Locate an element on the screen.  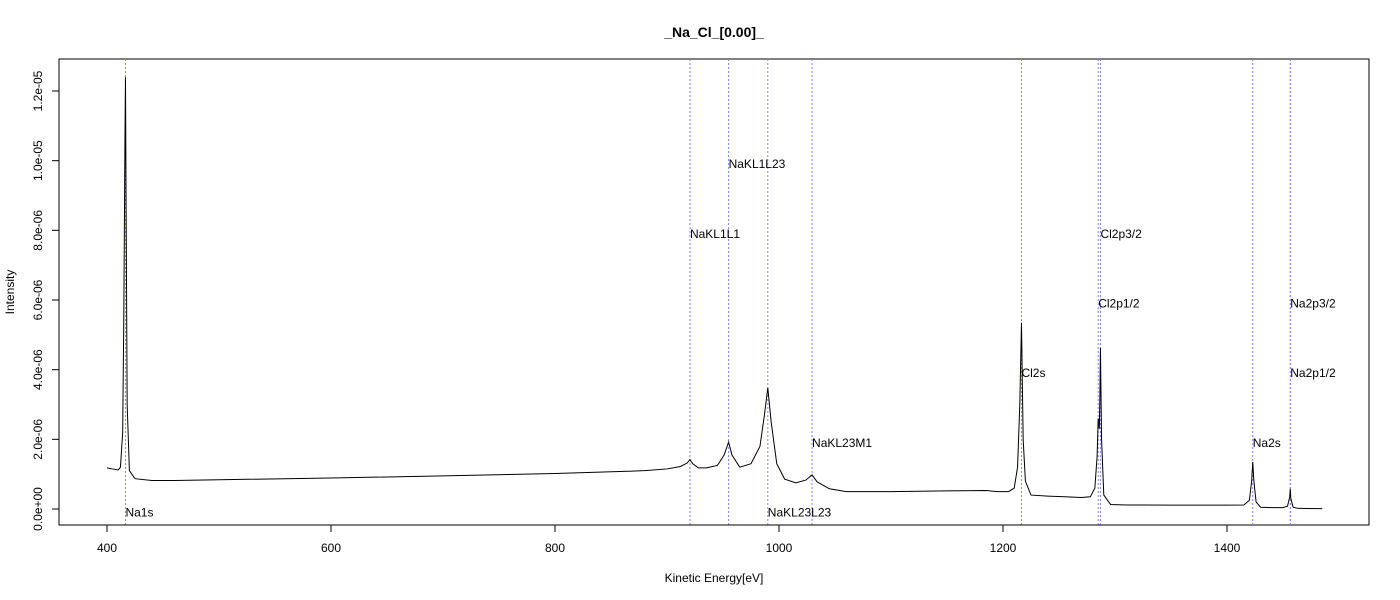
x-tick-label-3: 1000 is located at coordinates (779, 548).